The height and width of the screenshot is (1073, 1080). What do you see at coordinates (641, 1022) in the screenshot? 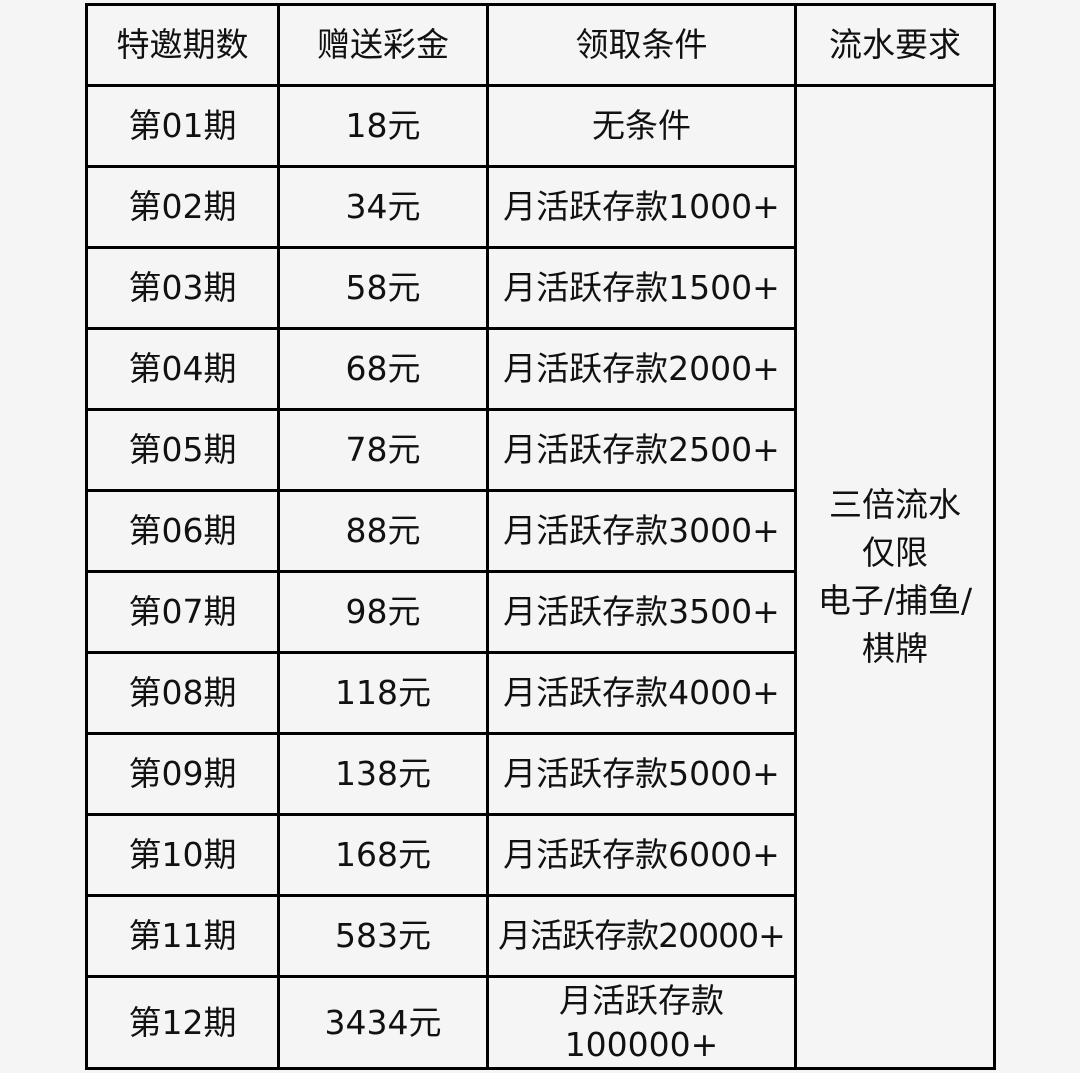
I see `condition-cell: 月活跃存款 100000+` at bounding box center [641, 1022].